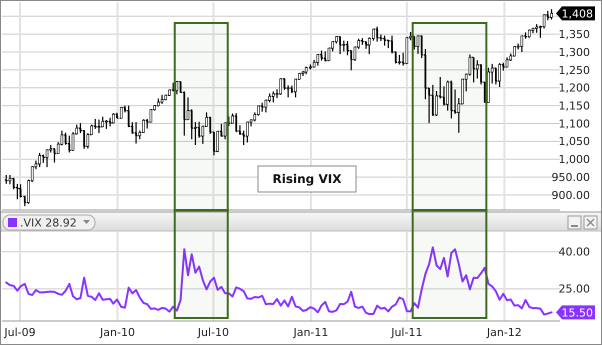 This screenshot has width=602, height=345. I want to click on x-tick-label: Jan-12, so click(504, 332).